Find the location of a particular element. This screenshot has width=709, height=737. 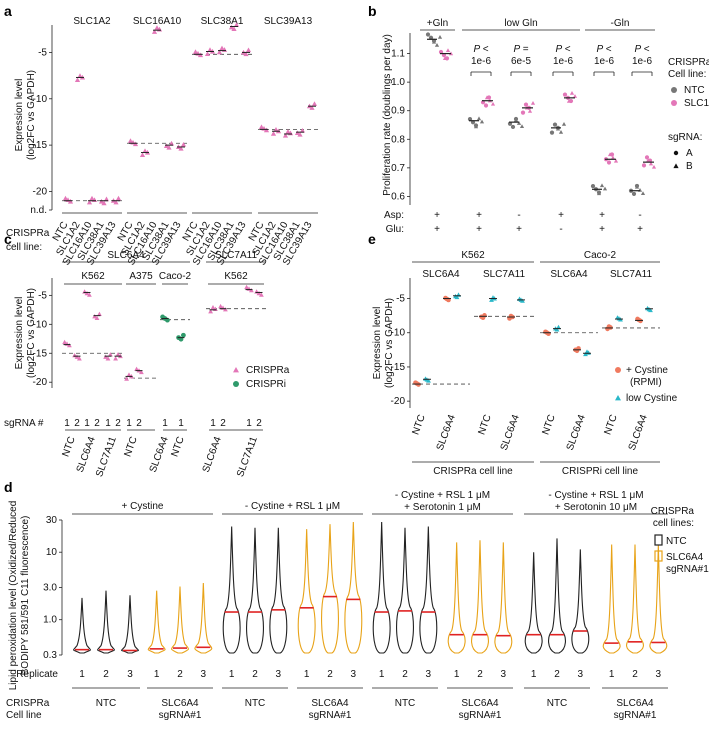

c-group-title: SLC7A11 is located at coordinates (236, 255).